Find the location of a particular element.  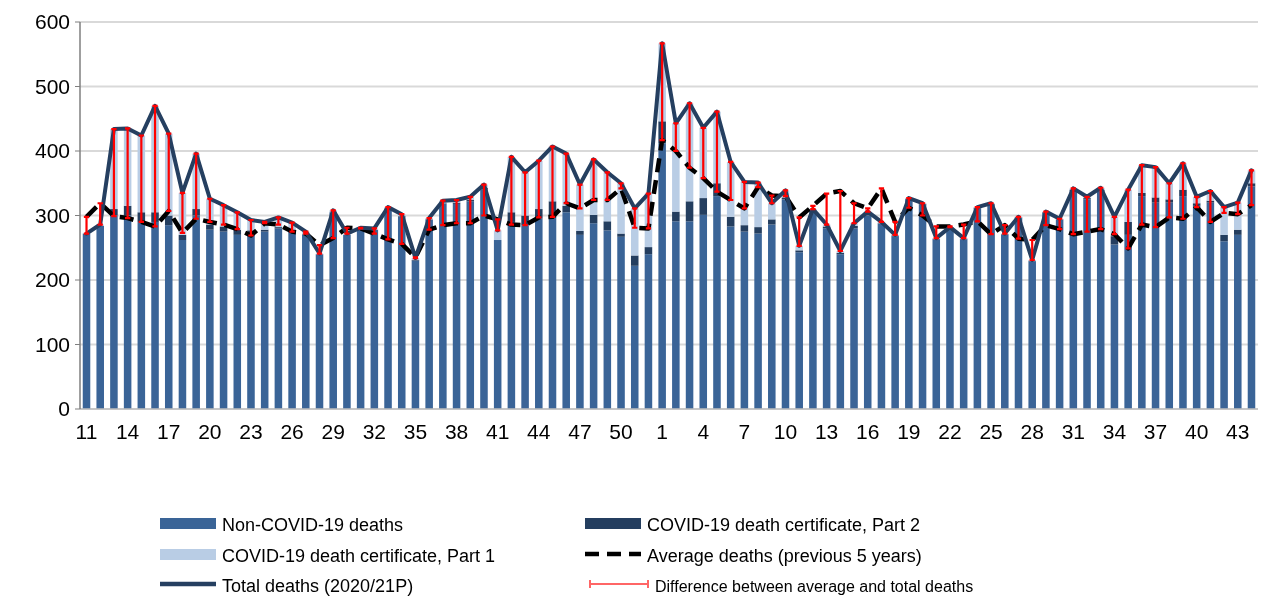

x-tick-label: 11 is located at coordinates (86, 431).